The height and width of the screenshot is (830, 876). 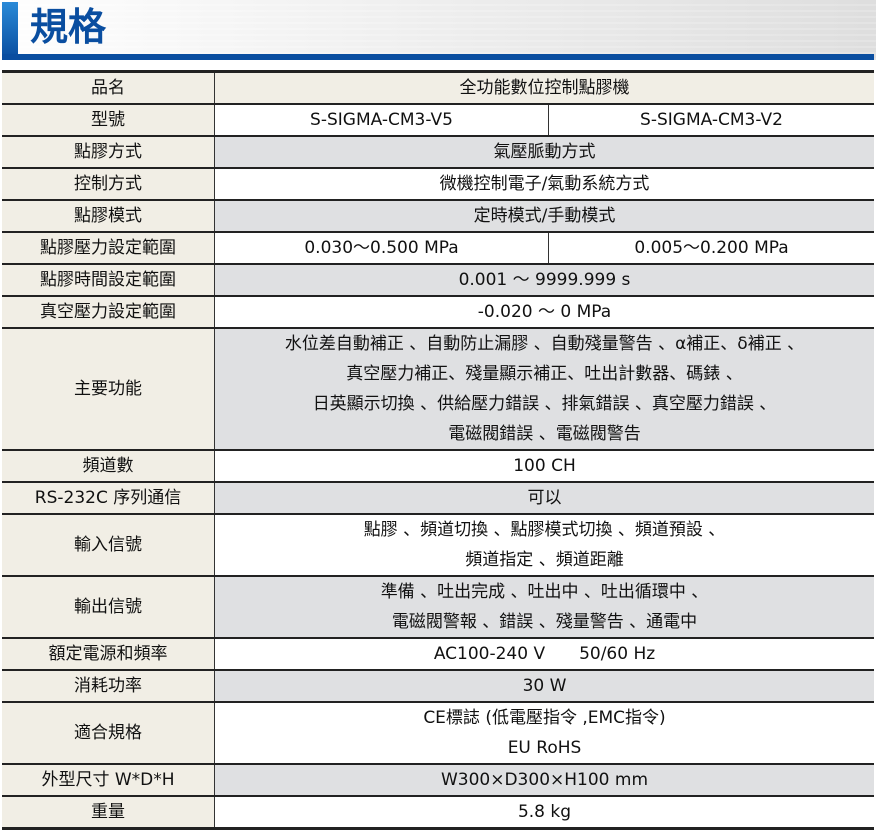 I want to click on spec-label: 型號, so click(x=108, y=120).